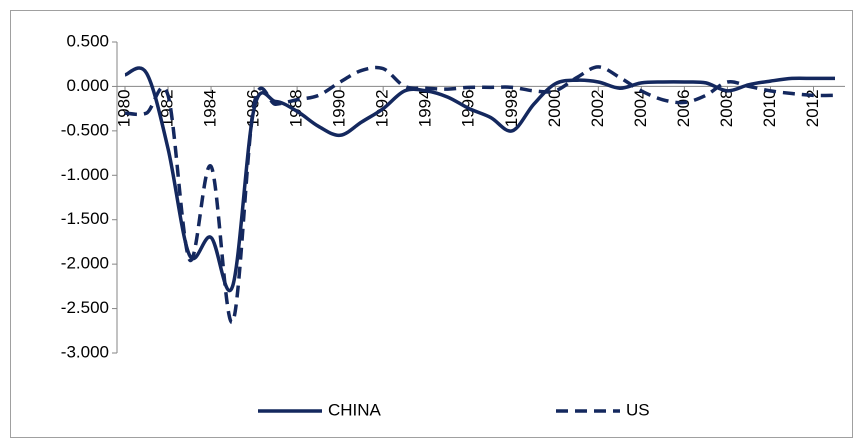 The image size is (863, 446). I want to click on legend-label: US, so click(638, 409).